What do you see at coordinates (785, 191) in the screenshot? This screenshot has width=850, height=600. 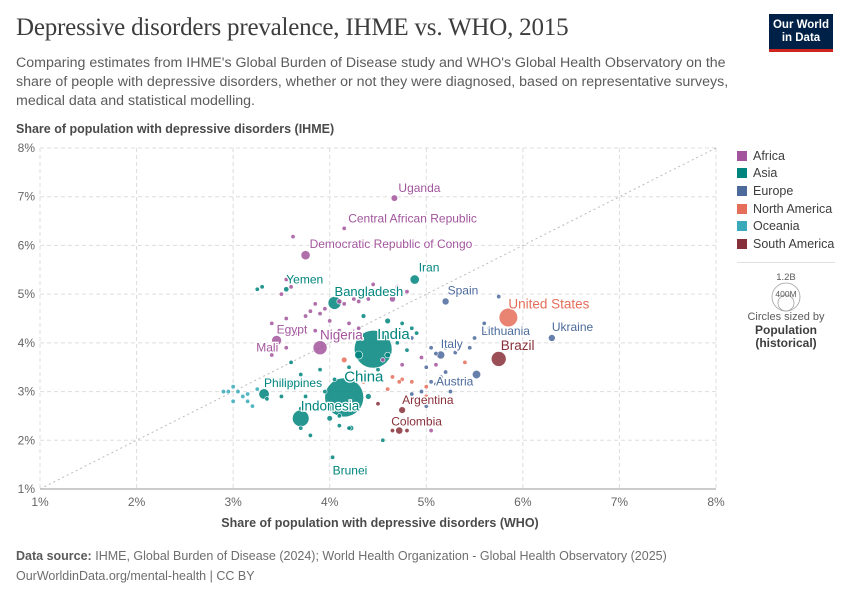 I see `legend-item: Europe` at bounding box center [785, 191].